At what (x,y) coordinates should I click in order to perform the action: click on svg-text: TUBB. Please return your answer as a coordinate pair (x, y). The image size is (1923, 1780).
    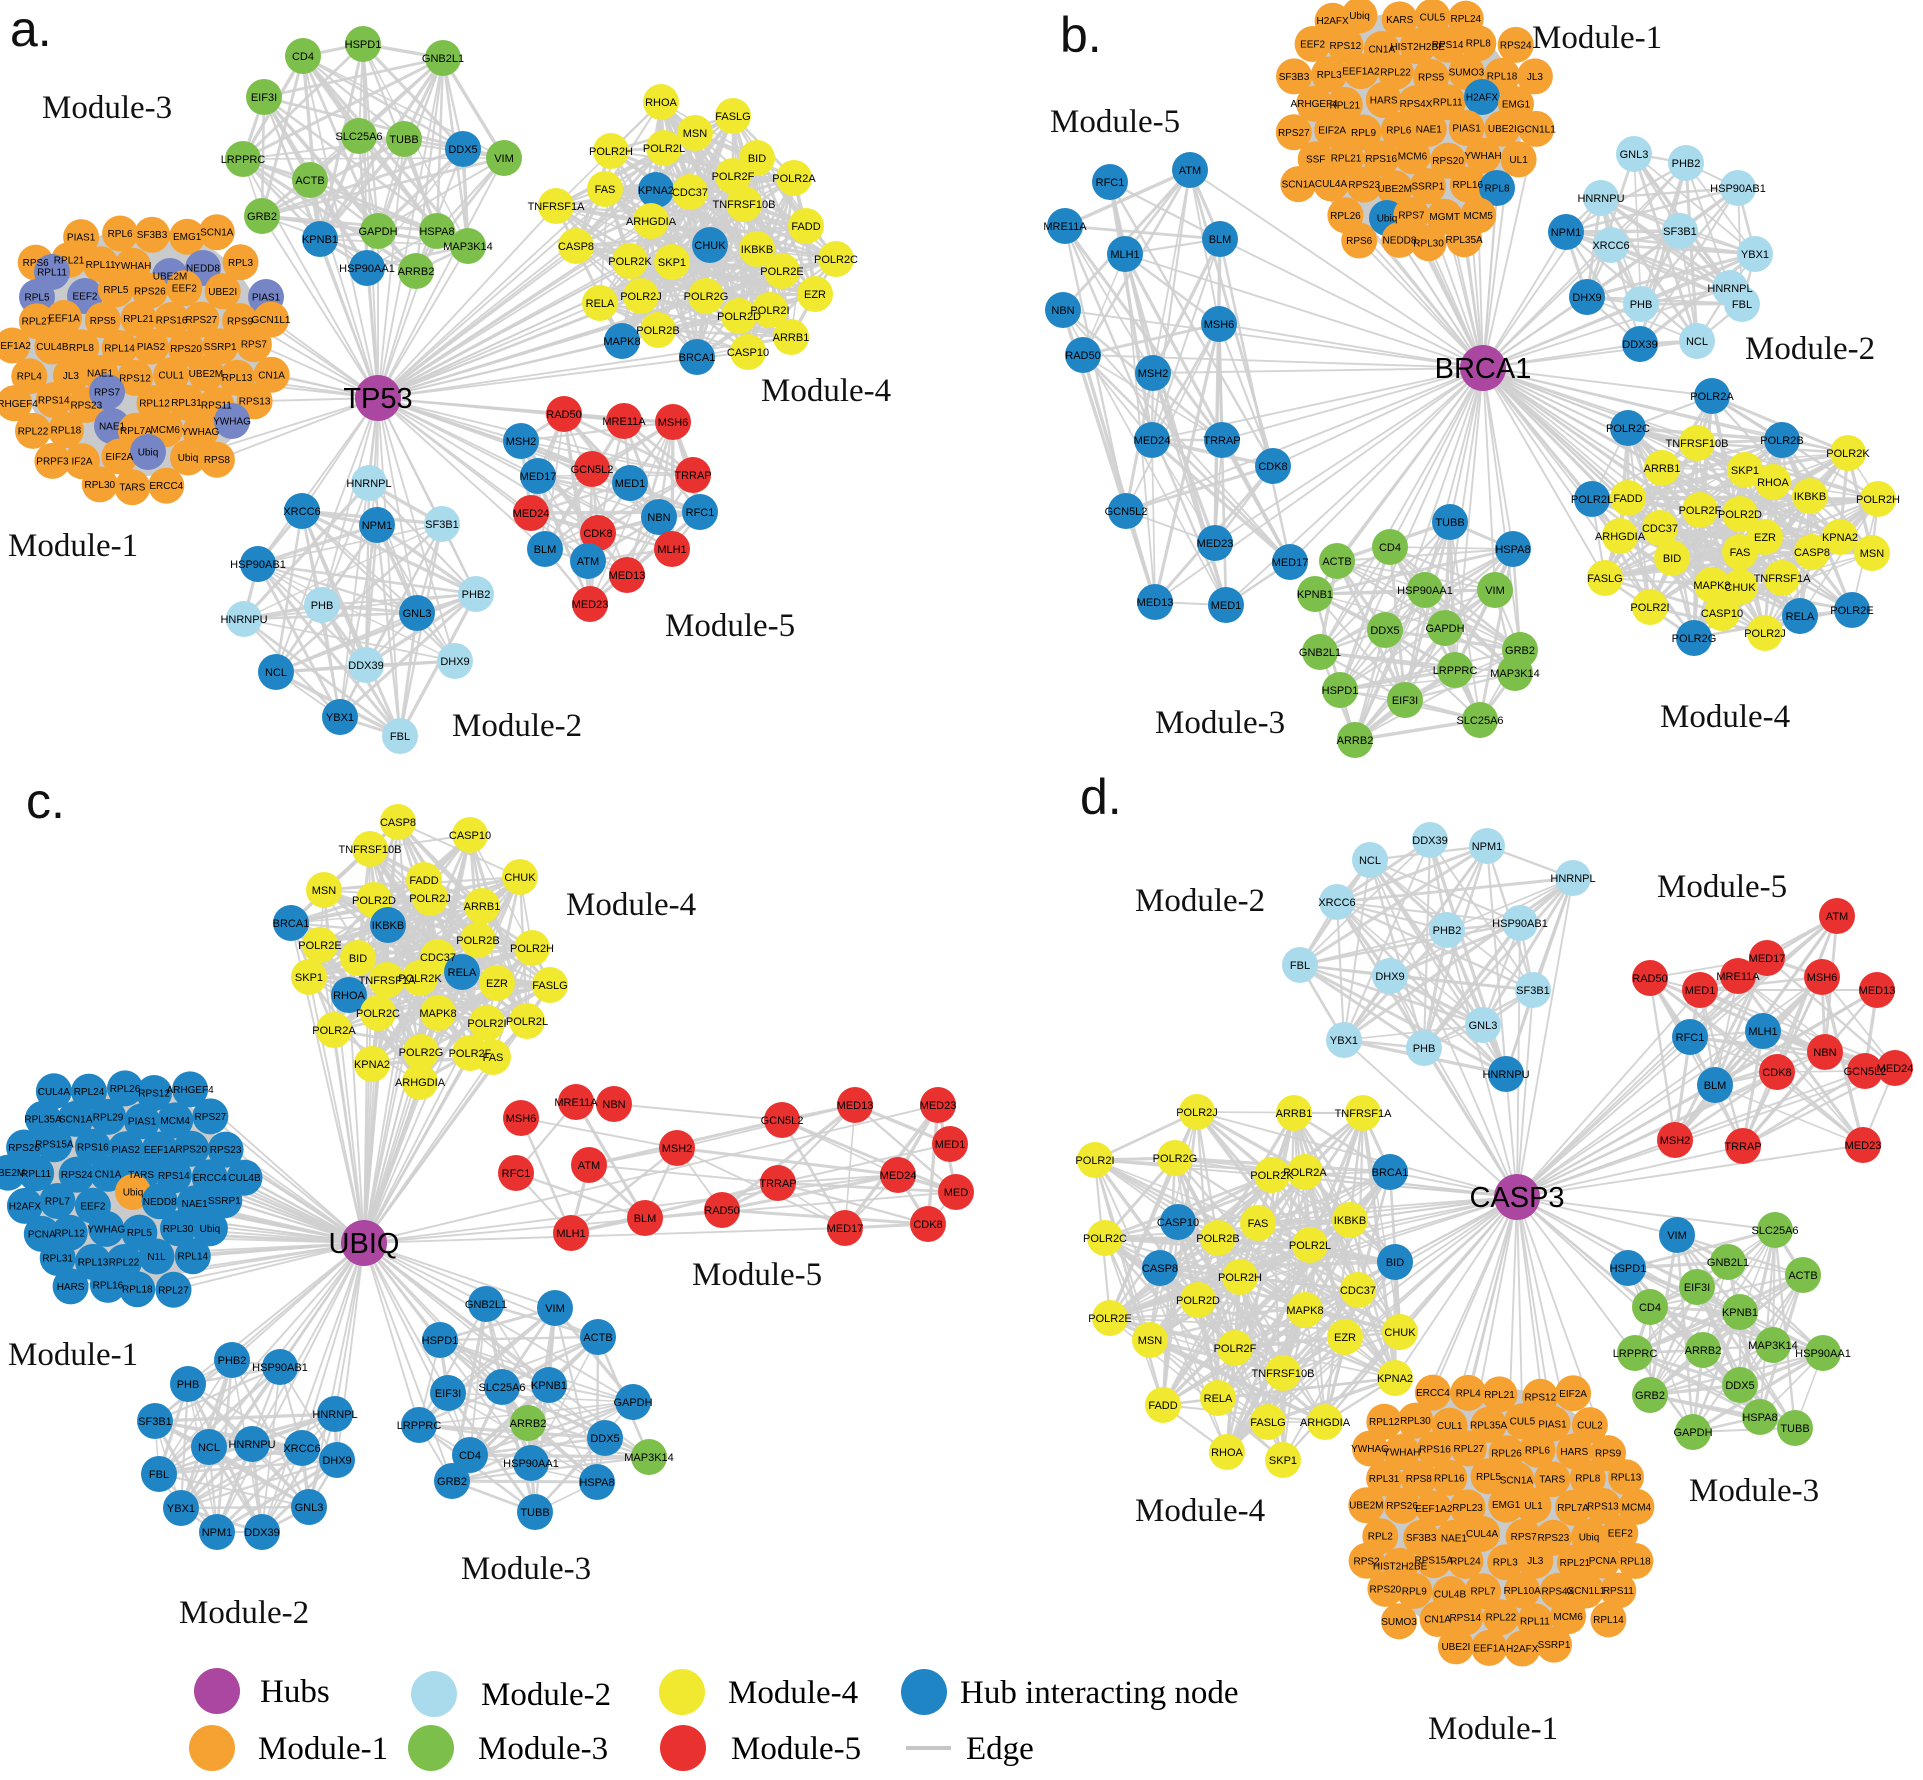
    Looking at the image, I should click on (534, 1513).